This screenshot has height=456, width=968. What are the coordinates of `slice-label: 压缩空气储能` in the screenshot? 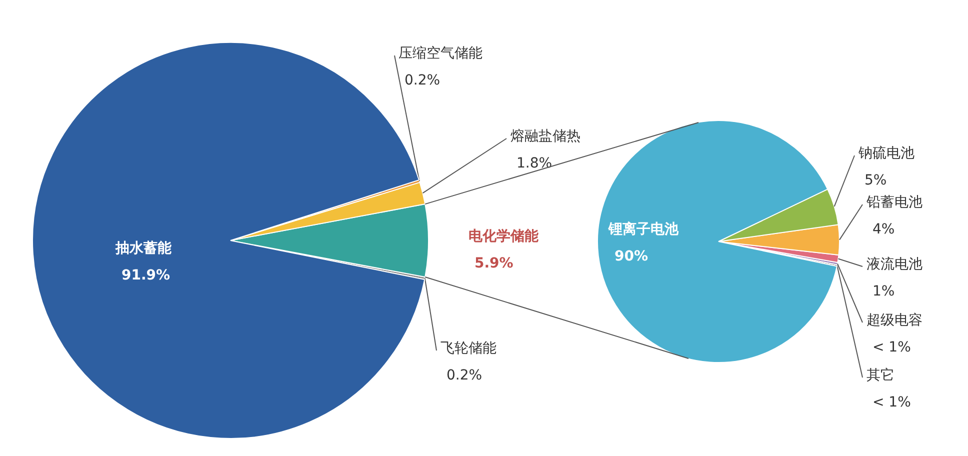 It's located at (440, 54).